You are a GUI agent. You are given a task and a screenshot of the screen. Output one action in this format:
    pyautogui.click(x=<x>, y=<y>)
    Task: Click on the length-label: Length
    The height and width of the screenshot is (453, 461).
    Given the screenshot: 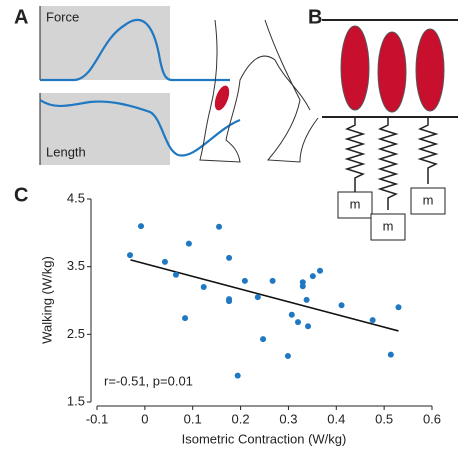 What is the action you would take?
    pyautogui.click(x=66, y=151)
    